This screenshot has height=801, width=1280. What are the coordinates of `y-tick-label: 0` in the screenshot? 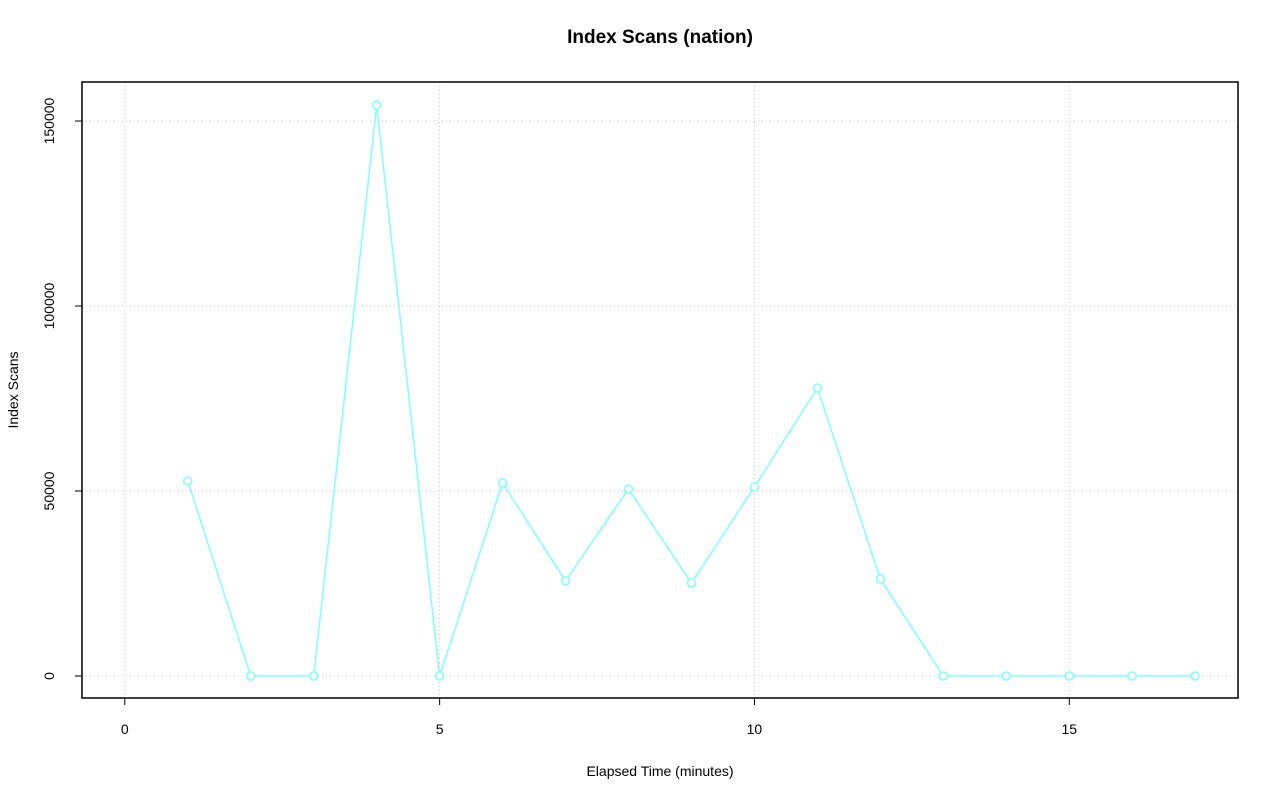 It's located at (49, 676).